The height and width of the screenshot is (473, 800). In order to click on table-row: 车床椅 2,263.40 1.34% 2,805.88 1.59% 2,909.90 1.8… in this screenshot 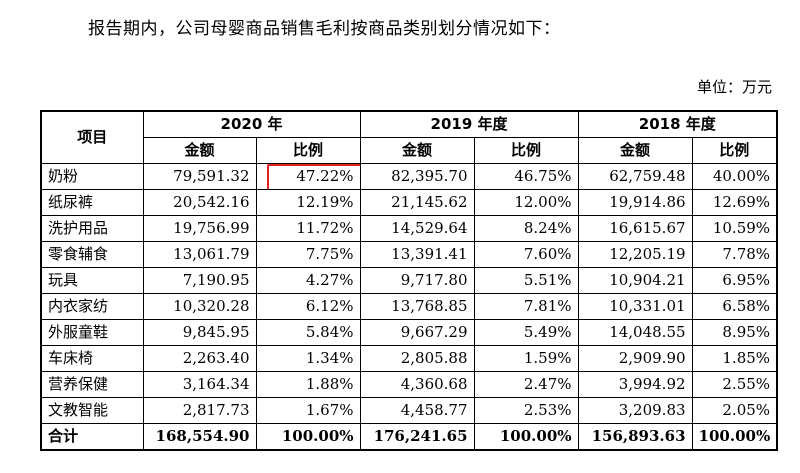, I will do `click(409, 358)`.